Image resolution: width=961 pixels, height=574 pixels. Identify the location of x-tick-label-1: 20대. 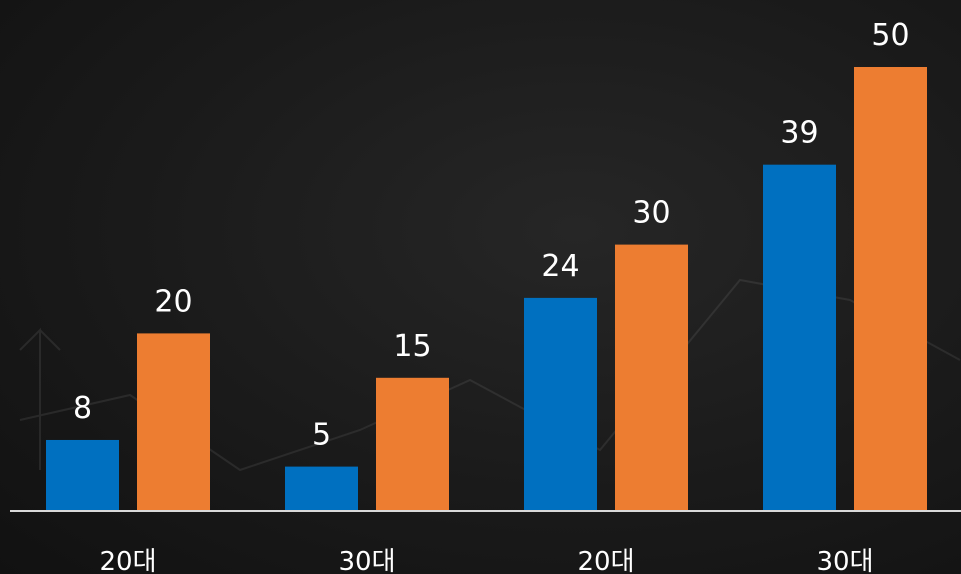
(127, 560).